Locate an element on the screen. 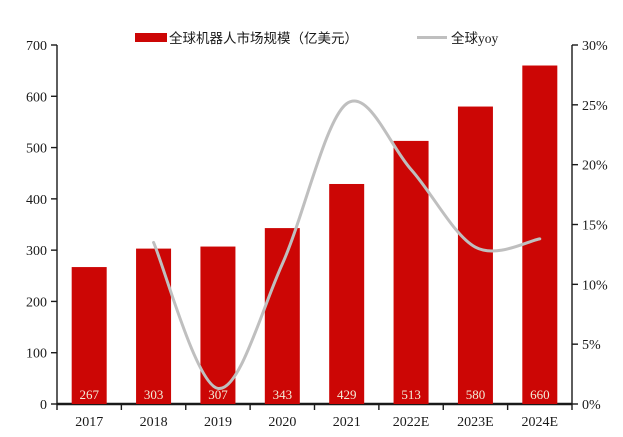 This screenshot has width=623, height=437. right-tick-label: 5% is located at coordinates (591, 345).